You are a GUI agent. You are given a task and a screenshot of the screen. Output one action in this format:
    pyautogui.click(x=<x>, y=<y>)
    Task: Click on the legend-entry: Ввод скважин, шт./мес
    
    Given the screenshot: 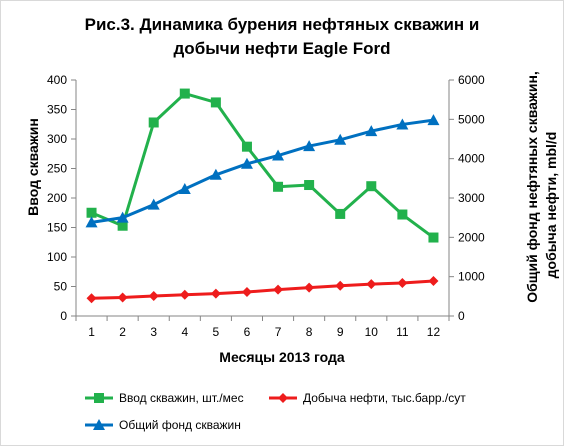 What is the action you would take?
    pyautogui.click(x=164, y=398)
    